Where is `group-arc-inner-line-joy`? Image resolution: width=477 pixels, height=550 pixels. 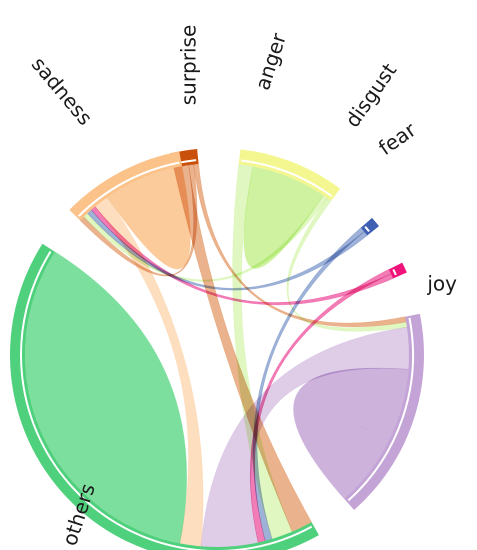
group-arc-inner-line-joy is located at coordinates (380, 409).